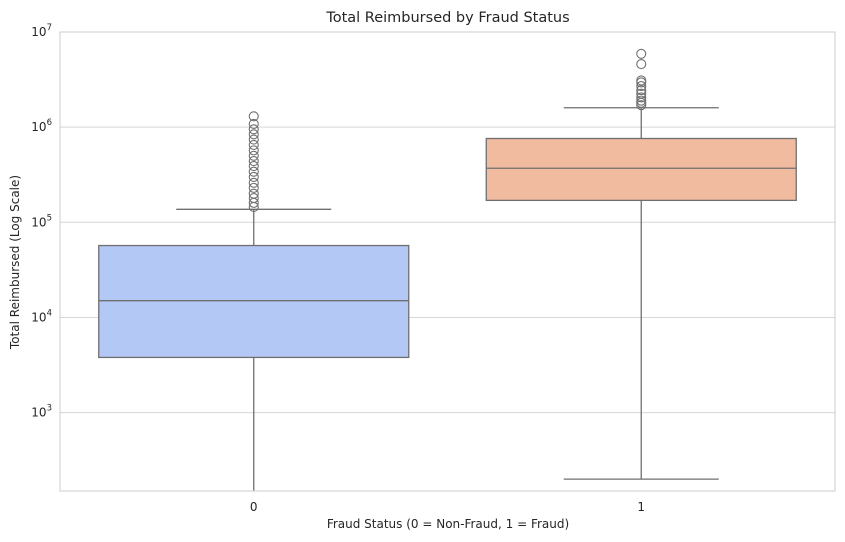 The height and width of the screenshot is (542, 845). Describe the element at coordinates (41, 31) in the screenshot. I see `y-tick-label: 10⁷` at that location.